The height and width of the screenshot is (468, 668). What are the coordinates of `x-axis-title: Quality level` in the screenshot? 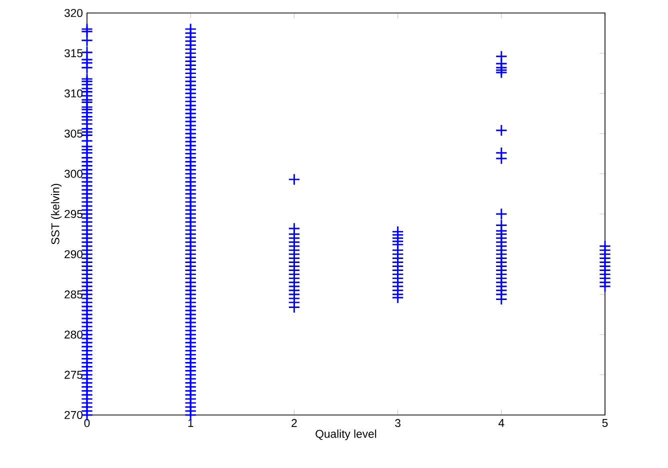 It's located at (346, 435).